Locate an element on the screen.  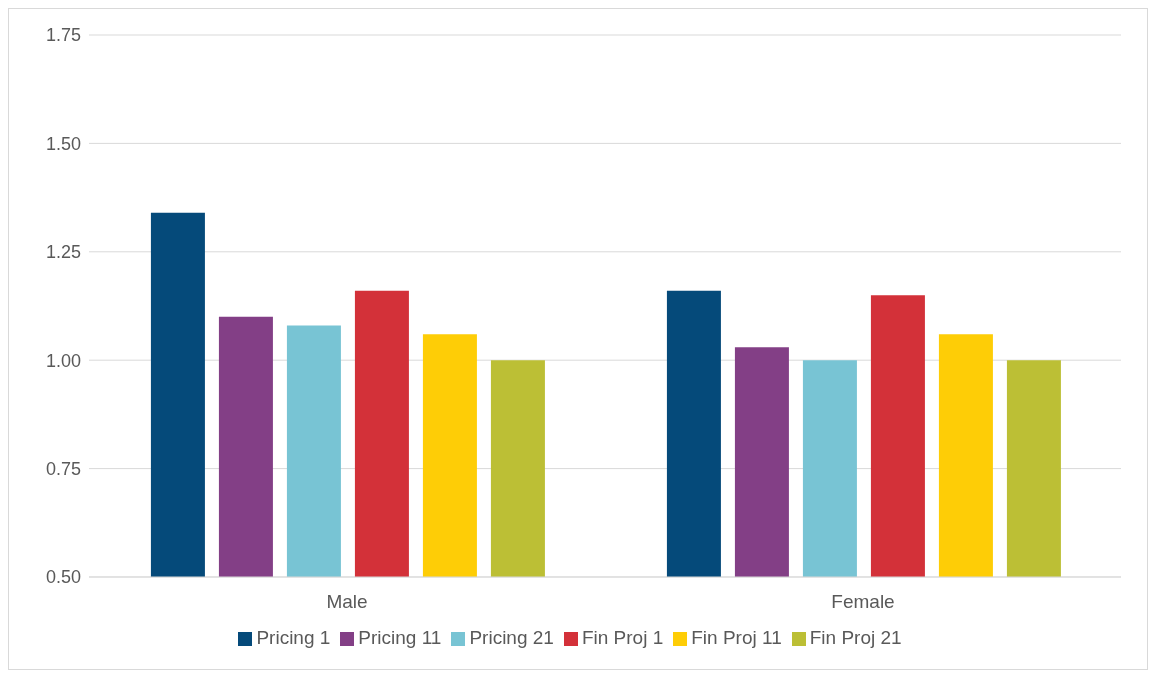
y-tick-label: 1.25 is located at coordinates (63, 252).